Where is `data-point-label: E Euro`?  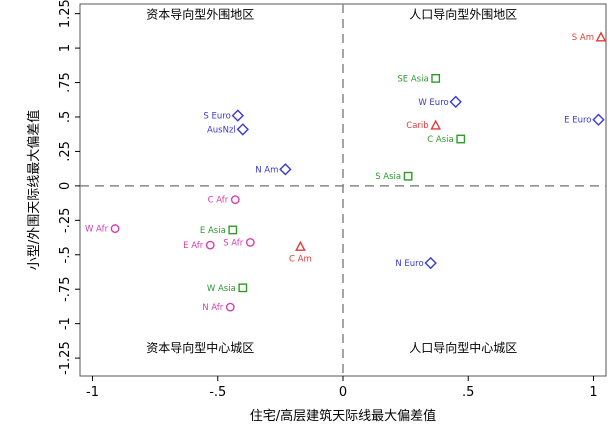 data-point-label: E Euro is located at coordinates (577, 121).